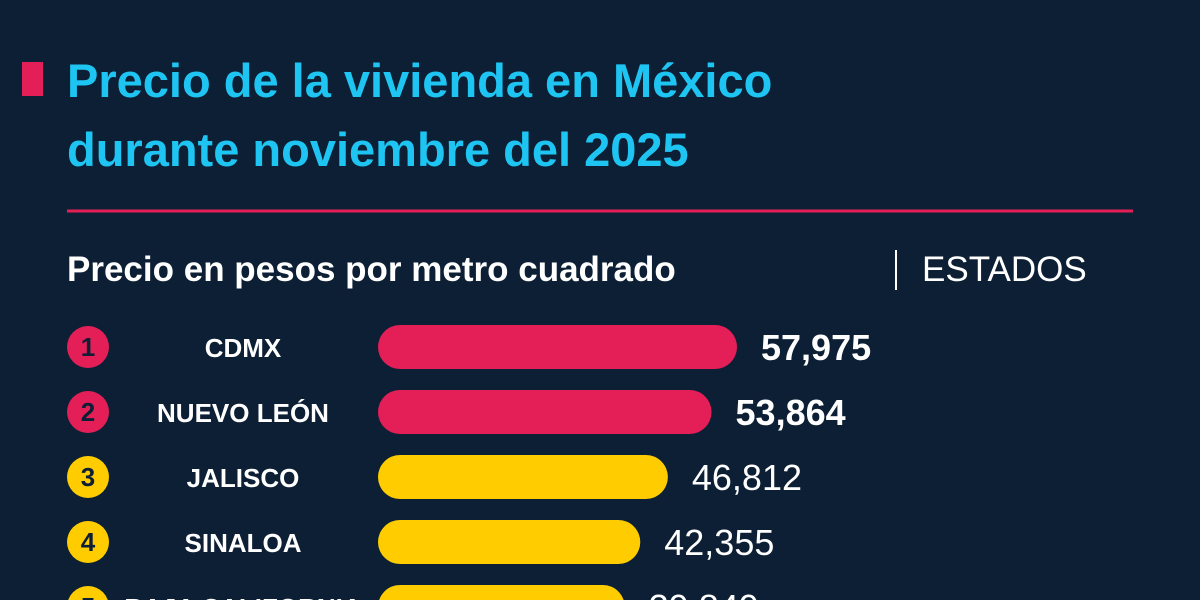  I want to click on chart-title: Precio de la vivienda en México, so click(419, 80).